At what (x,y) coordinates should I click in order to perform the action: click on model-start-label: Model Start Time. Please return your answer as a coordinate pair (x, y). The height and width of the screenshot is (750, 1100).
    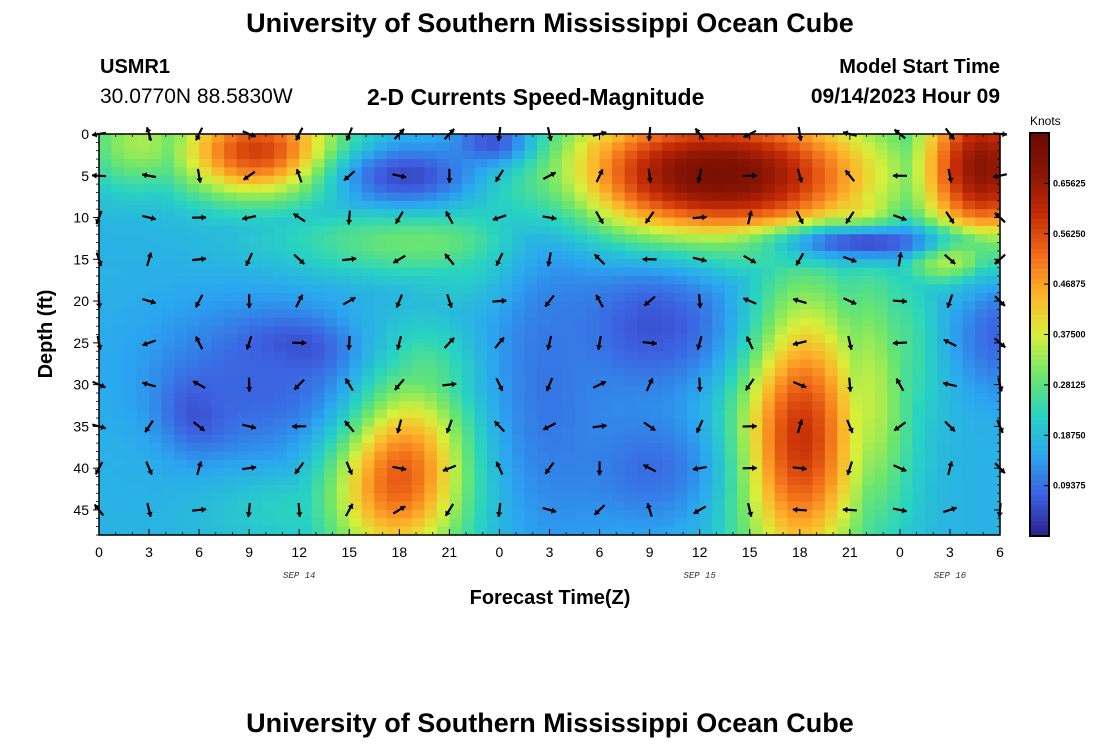
    Looking at the image, I should click on (919, 67).